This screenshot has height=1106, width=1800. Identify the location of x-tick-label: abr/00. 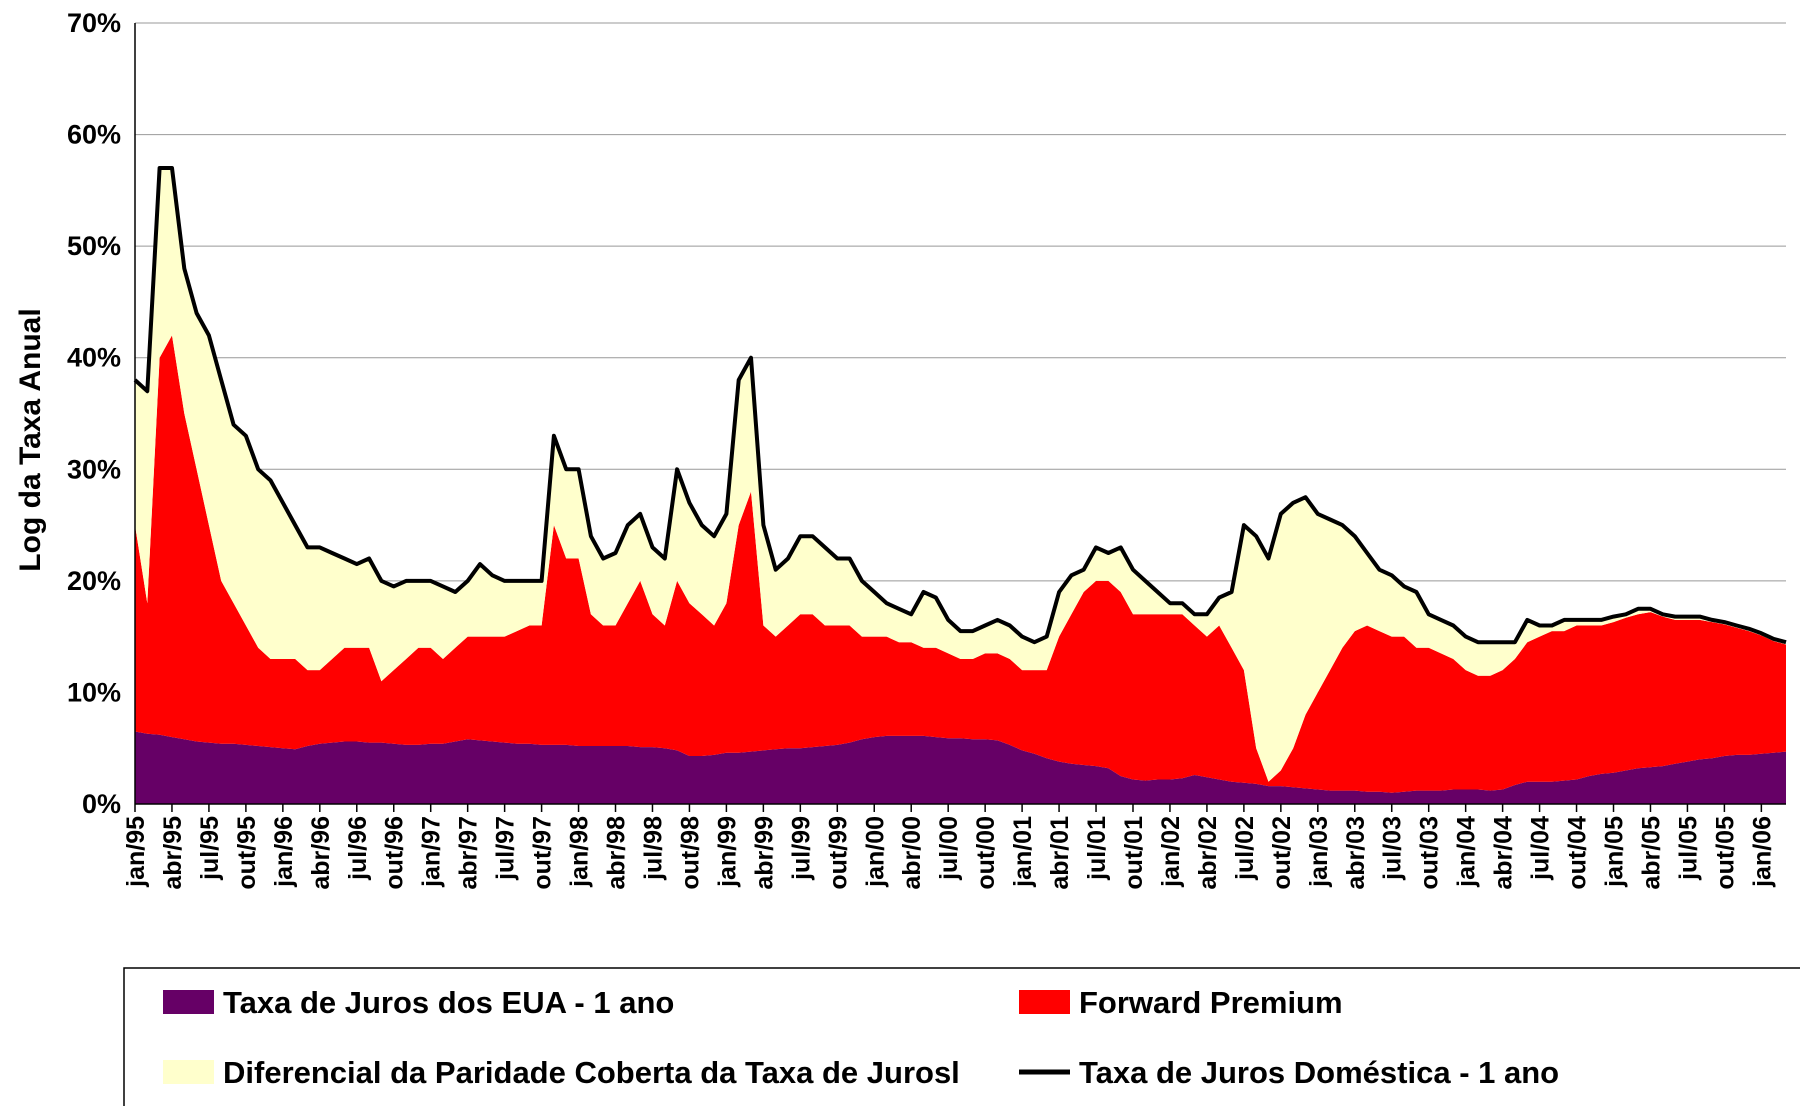
(912, 853).